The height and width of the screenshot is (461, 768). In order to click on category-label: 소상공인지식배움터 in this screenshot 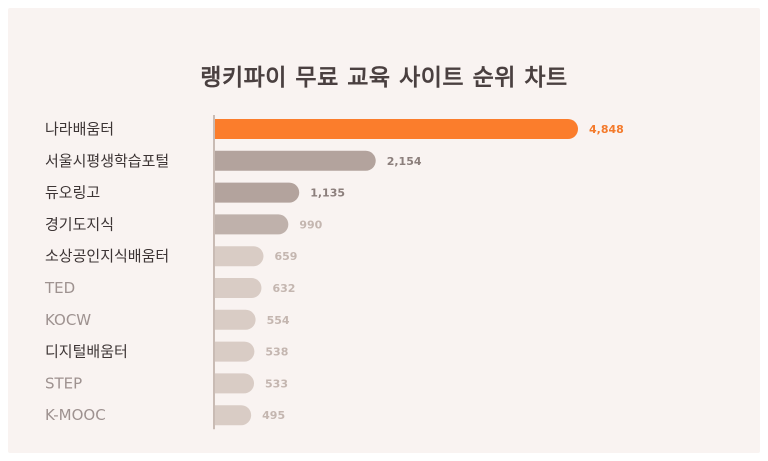, I will do `click(107, 256)`.